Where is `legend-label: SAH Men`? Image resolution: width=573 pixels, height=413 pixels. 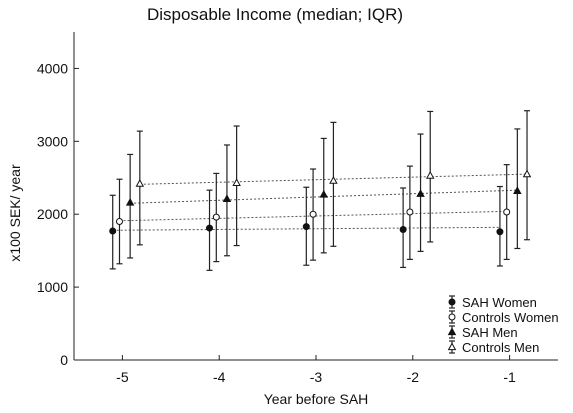 legend-label: SAH Men is located at coordinates (490, 332).